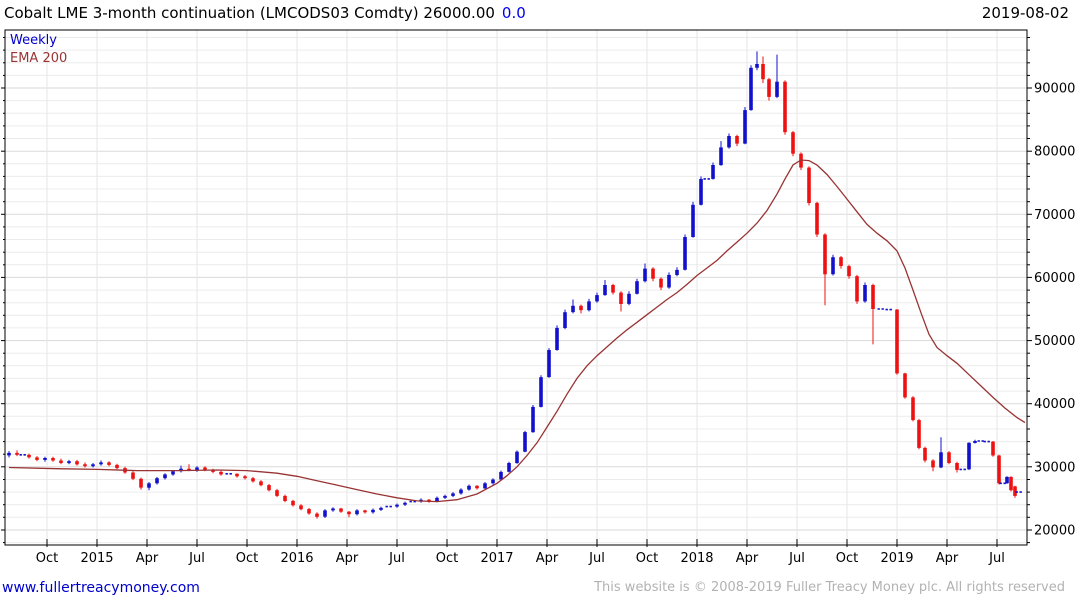  What do you see at coordinates (896, 558) in the screenshot?
I see `svg-text: 2019` at bounding box center [896, 558].